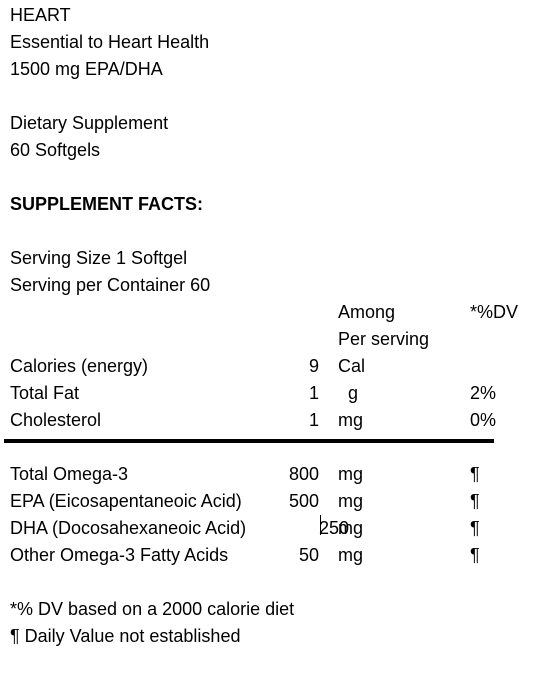 Image resolution: width=533 pixels, height=673 pixels. What do you see at coordinates (267, 366) in the screenshot?
I see `nutrient-row: Calories (energy) 9 Cal` at bounding box center [267, 366].